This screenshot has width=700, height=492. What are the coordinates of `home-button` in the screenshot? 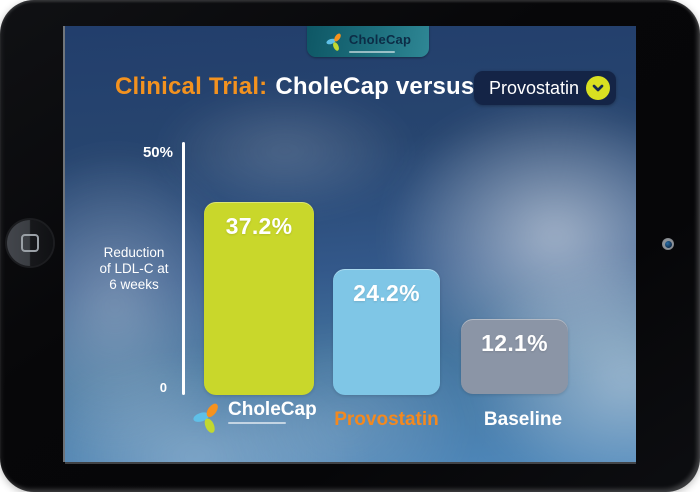 It's located at (30, 243).